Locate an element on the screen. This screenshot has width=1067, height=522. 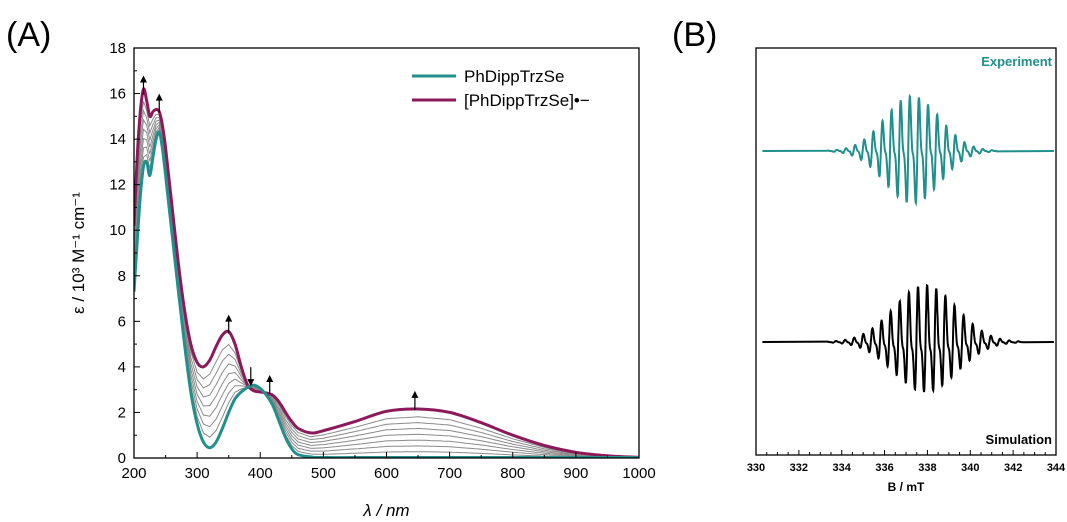
x-ticks-b: 330 332 334 336 338 340 342 344 is located at coordinates (906, 462).